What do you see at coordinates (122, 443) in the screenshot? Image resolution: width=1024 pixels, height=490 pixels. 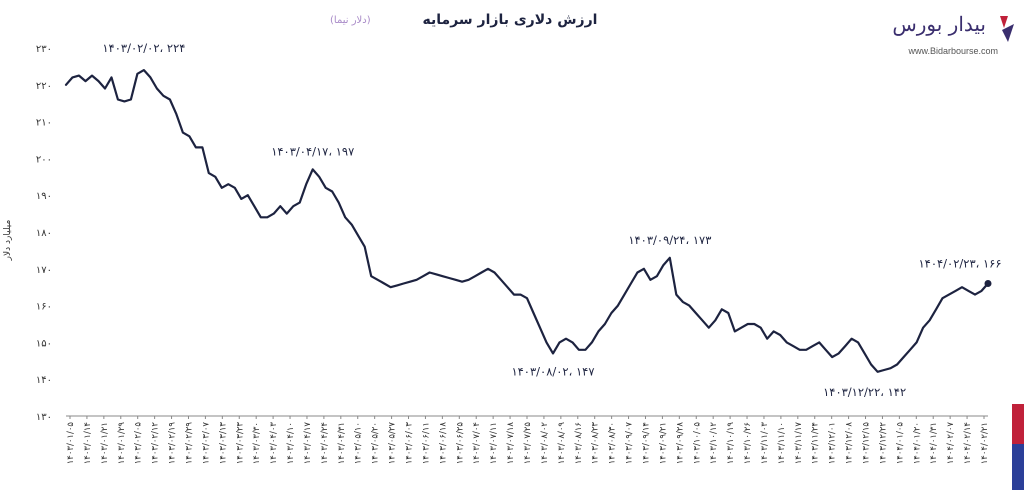 I see `x-tick-label: ۱۴۰۳/۰۱/۲۹` at bounding box center [122, 443].